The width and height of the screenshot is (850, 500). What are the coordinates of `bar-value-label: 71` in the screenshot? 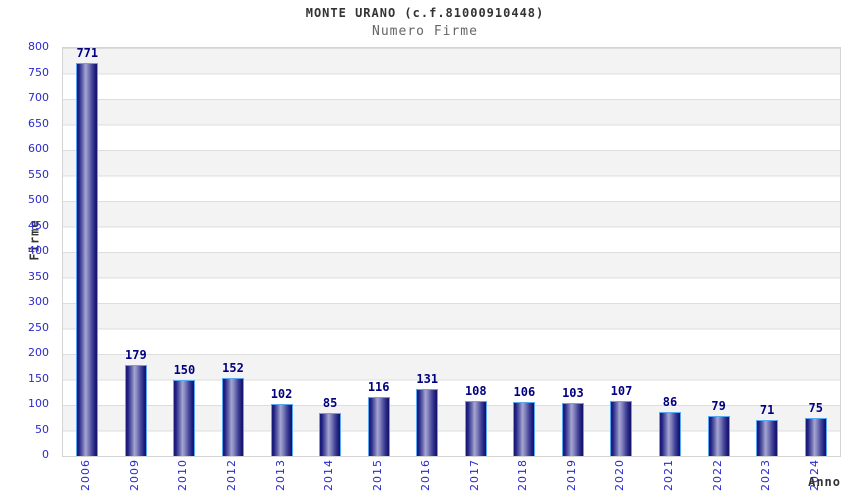 It's located at (767, 409).